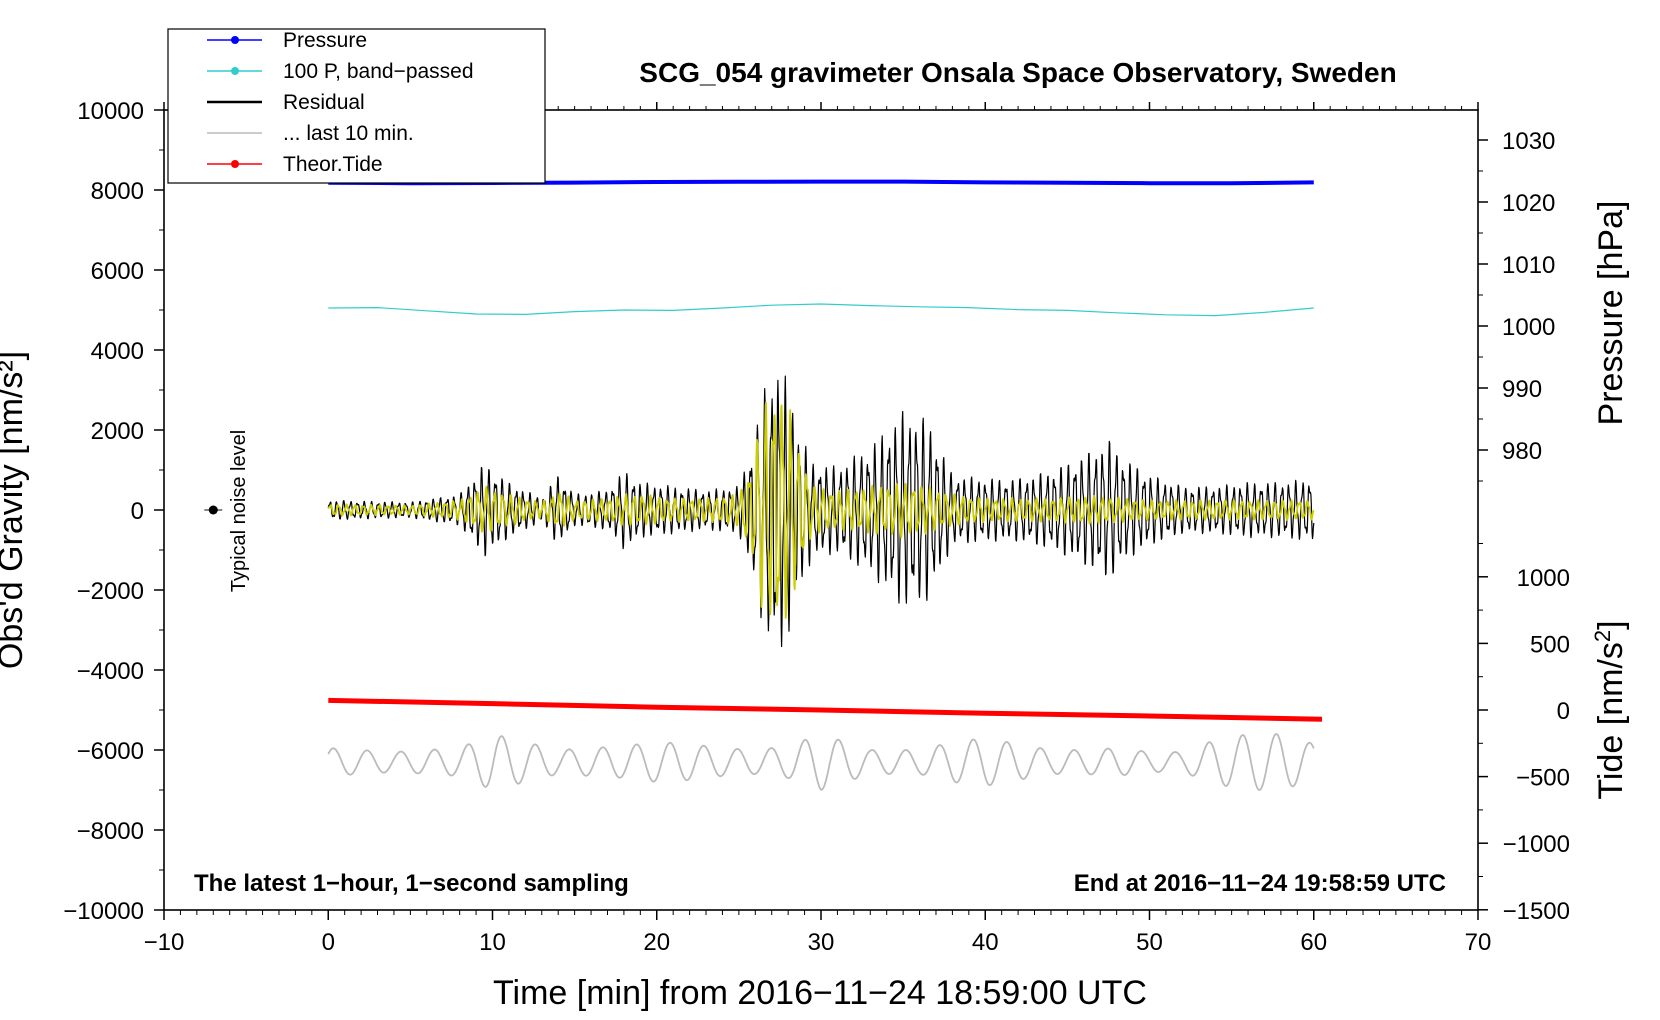 Image resolution: width=1660 pixels, height=1020 pixels. I want to click on y-tick-label: 2000, so click(117, 431).